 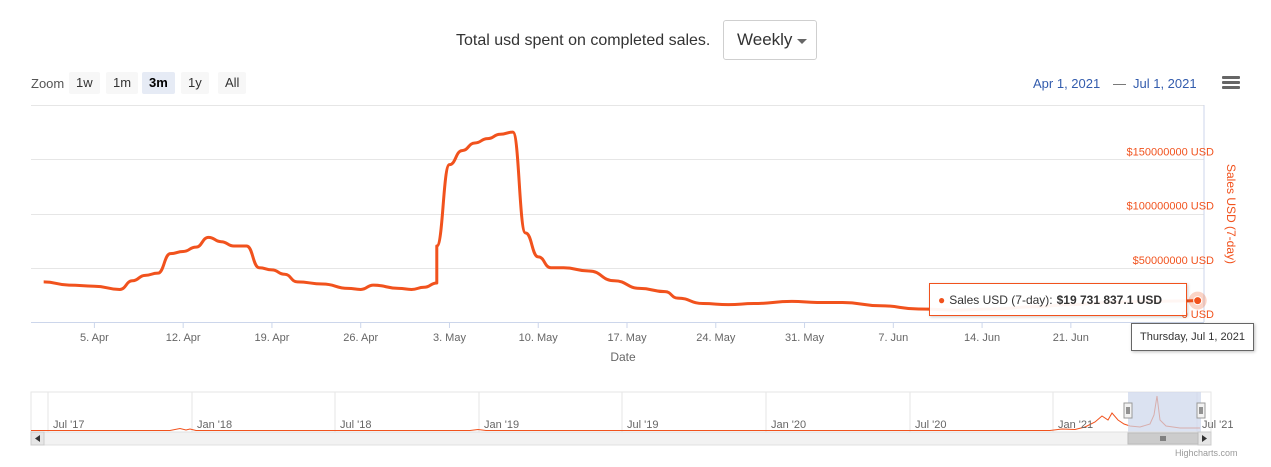 I want to click on navigator-tick-label: Jul '19, so click(x=642, y=425).